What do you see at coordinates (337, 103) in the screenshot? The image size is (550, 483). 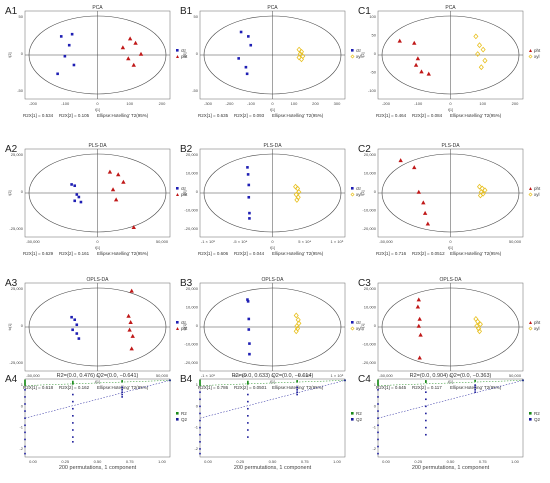 I see `x-tick-label: 300` at bounding box center [337, 103].